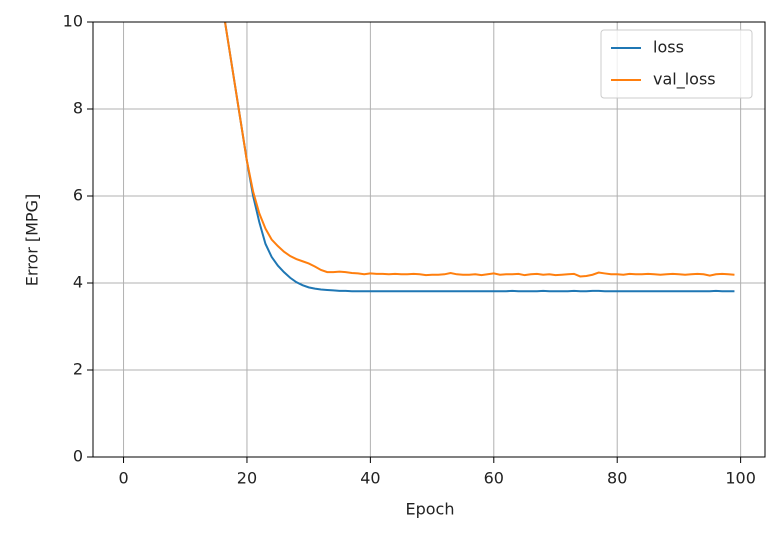 The width and height of the screenshot is (784, 540). Describe the element at coordinates (494, 478) in the screenshot. I see `x-tick-label: 60` at that location.